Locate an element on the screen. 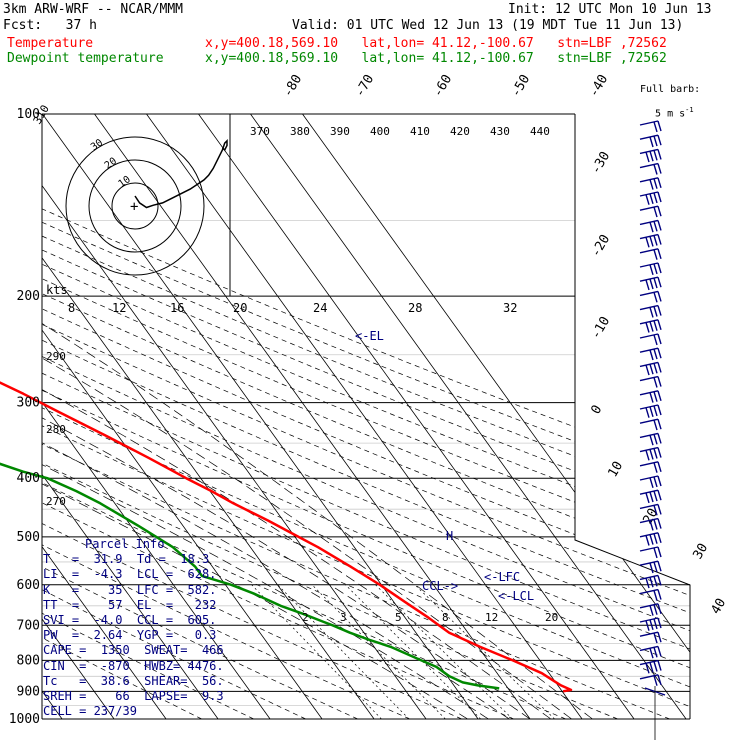 The height and width of the screenshot is (740, 740). theta-label: 380 is located at coordinates (300, 131).